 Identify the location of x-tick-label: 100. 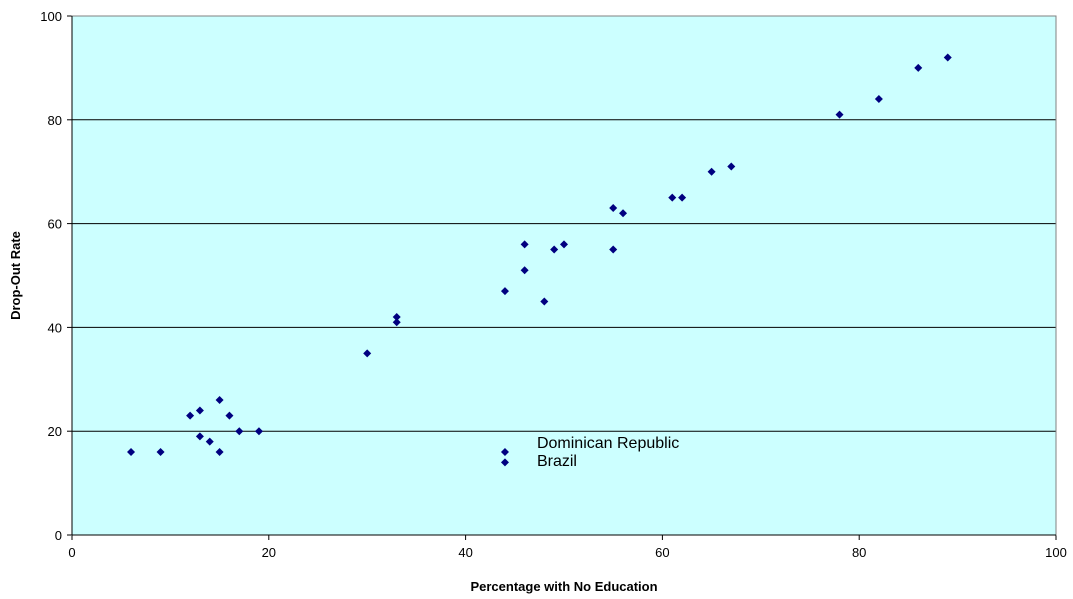
(1056, 552).